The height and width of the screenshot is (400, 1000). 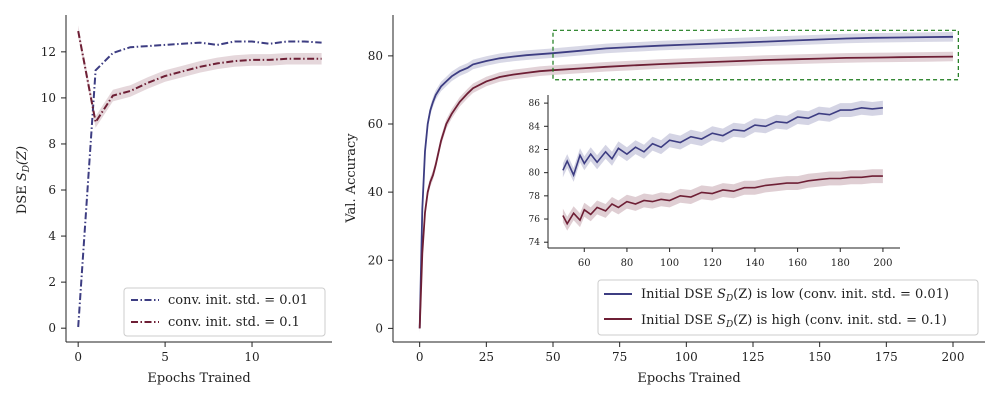 I want to click on accuracy-y-tick-label: 20, so click(x=375, y=260).